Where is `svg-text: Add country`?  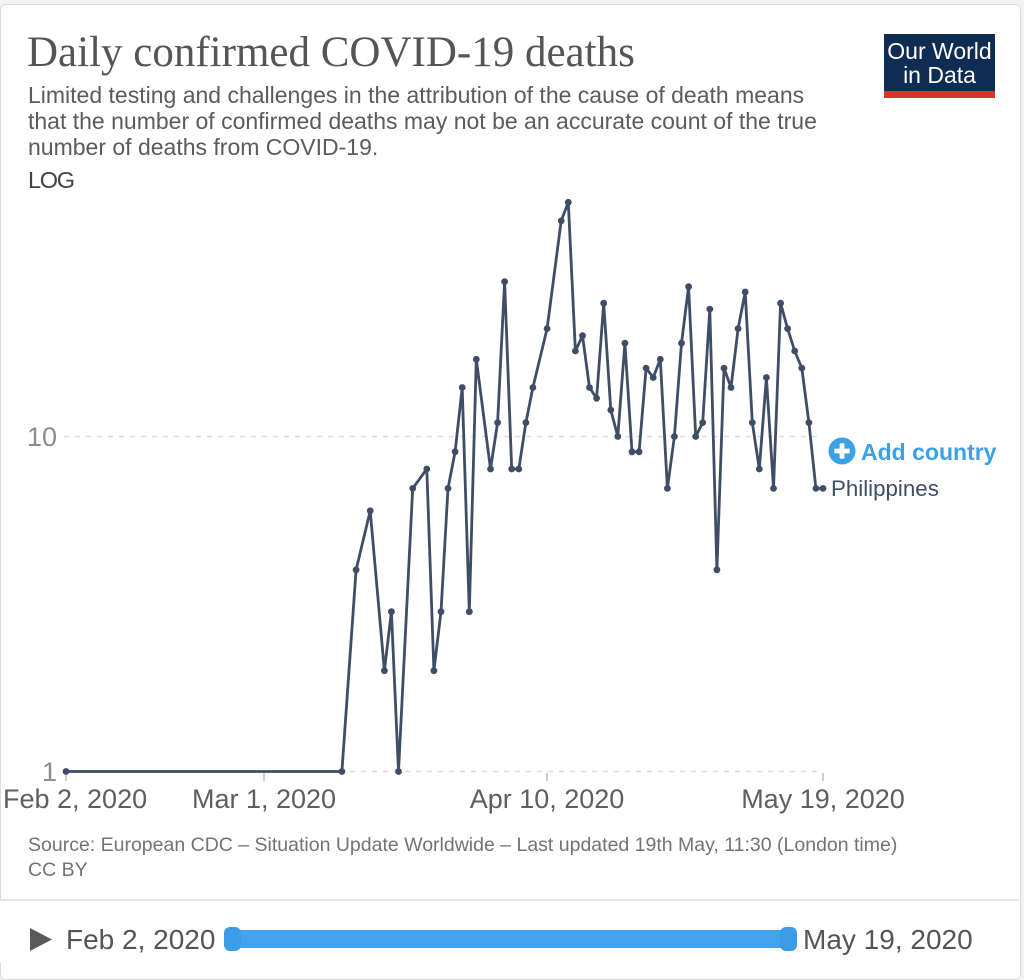 svg-text: Add country is located at coordinates (929, 452).